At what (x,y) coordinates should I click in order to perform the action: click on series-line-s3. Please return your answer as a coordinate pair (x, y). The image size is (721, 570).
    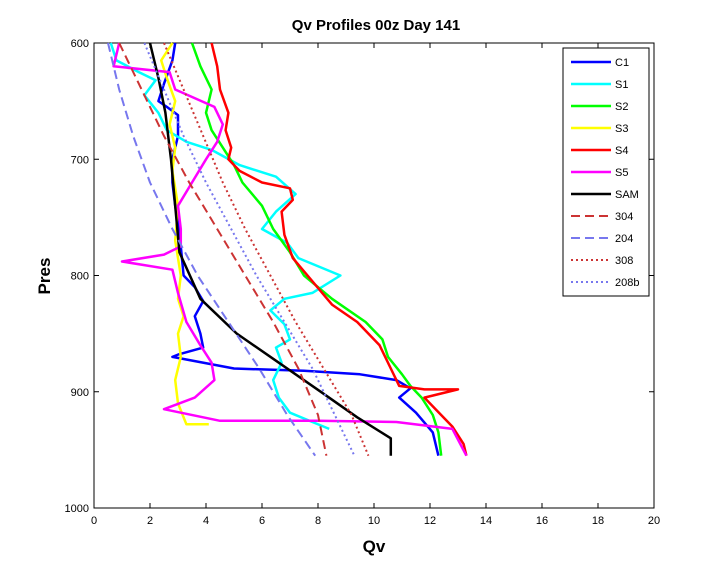
    Looking at the image, I should click on (184, 234).